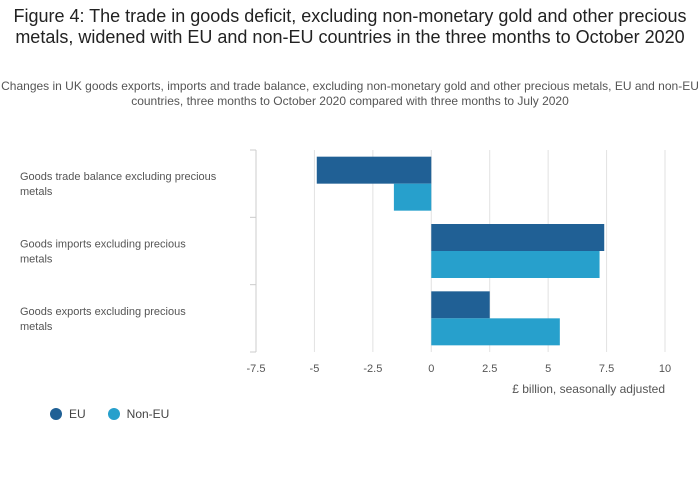 The width and height of the screenshot is (700, 502). Describe the element at coordinates (68, 414) in the screenshot. I see `legend-item-eu: EU` at that location.